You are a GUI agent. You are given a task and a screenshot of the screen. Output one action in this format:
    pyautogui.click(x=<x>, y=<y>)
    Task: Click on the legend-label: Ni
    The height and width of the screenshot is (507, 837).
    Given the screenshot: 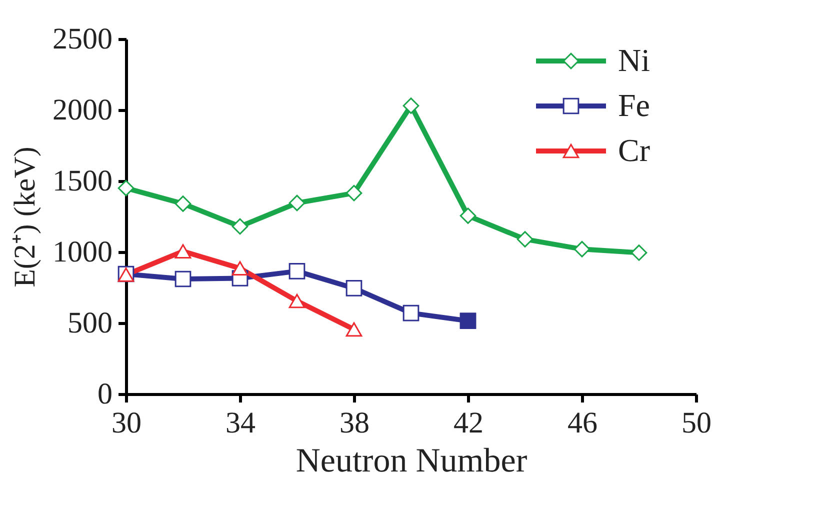 What is the action you would take?
    pyautogui.click(x=634, y=60)
    